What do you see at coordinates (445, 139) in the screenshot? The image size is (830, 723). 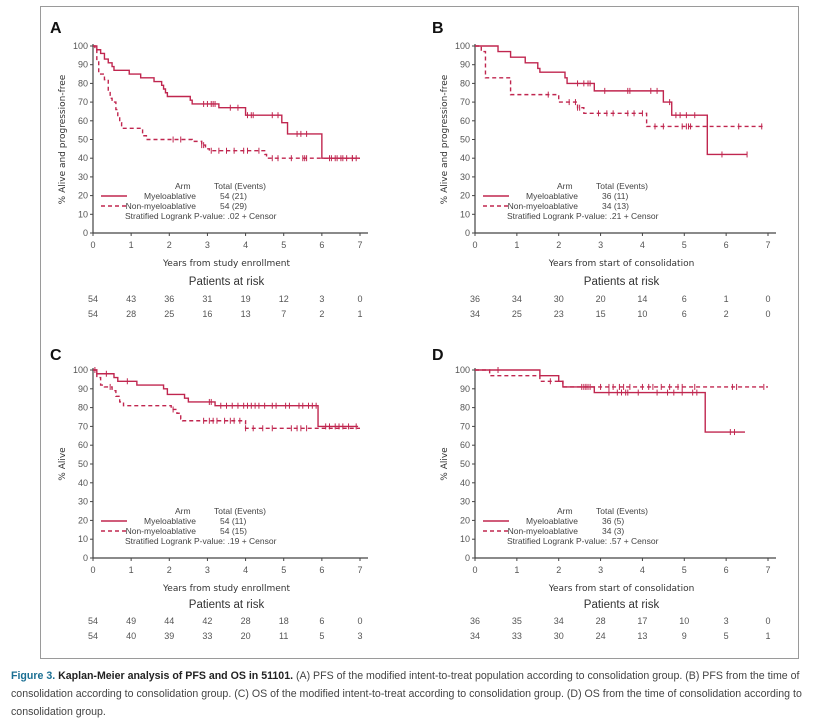 I see `y-axis-title: % Alive and progression-free` at bounding box center [445, 139].